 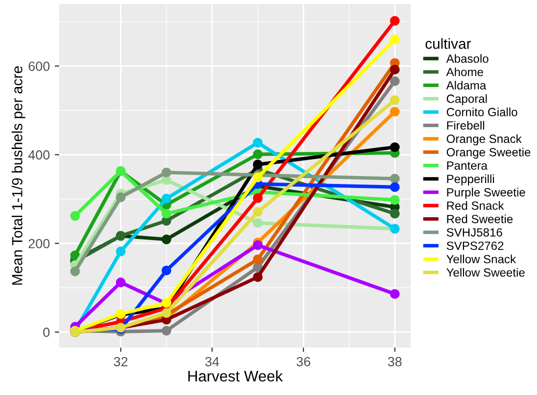 What do you see at coordinates (39, 66) in the screenshot?
I see `y-tick-label: 600` at bounding box center [39, 66].